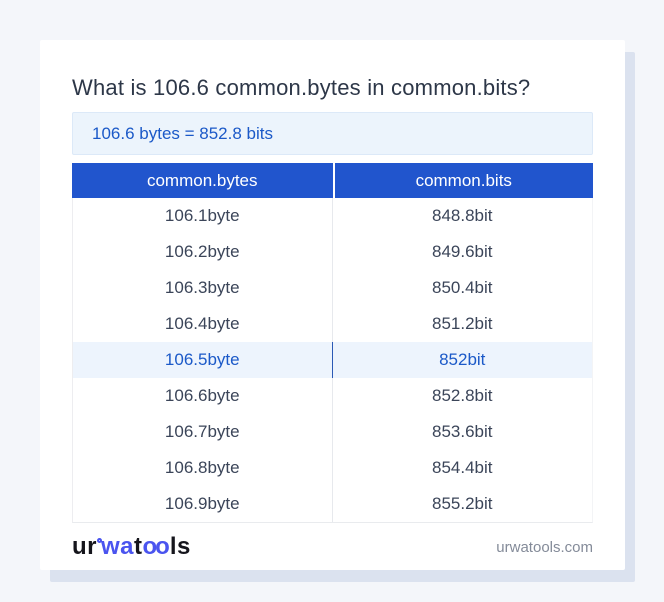  What do you see at coordinates (463, 180) in the screenshot?
I see `table-header-bits: common.bits` at bounding box center [463, 180].